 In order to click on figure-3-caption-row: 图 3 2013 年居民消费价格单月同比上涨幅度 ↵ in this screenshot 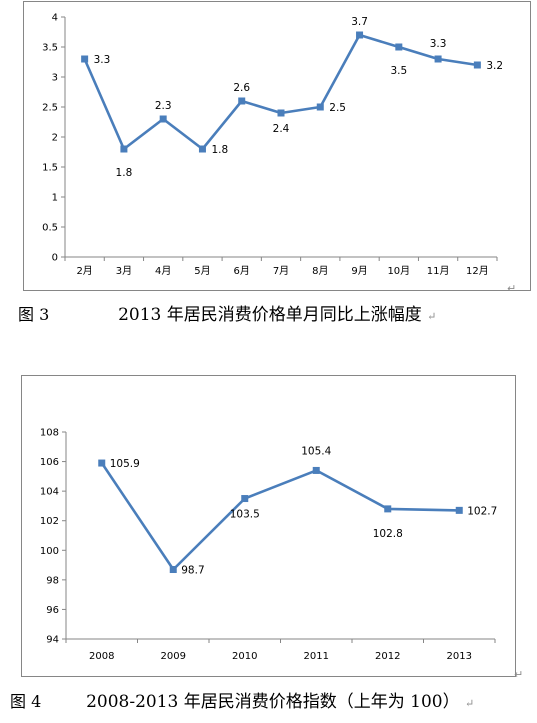, I will do `click(227, 316)`.